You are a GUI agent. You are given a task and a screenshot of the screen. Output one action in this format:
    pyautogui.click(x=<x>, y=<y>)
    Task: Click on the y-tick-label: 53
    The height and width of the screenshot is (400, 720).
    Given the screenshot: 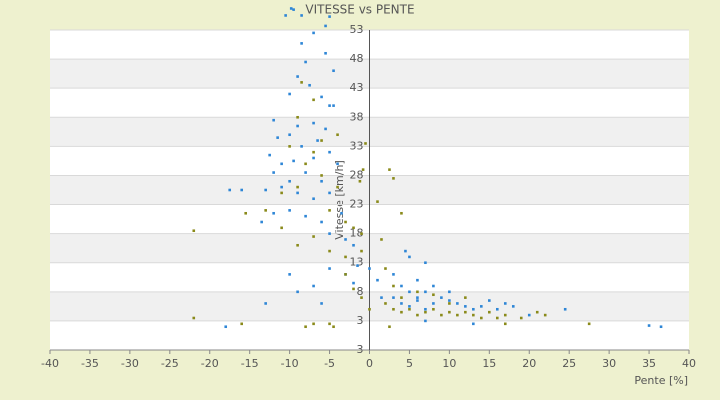 What is the action you would take?
    pyautogui.click(x=357, y=29)
    